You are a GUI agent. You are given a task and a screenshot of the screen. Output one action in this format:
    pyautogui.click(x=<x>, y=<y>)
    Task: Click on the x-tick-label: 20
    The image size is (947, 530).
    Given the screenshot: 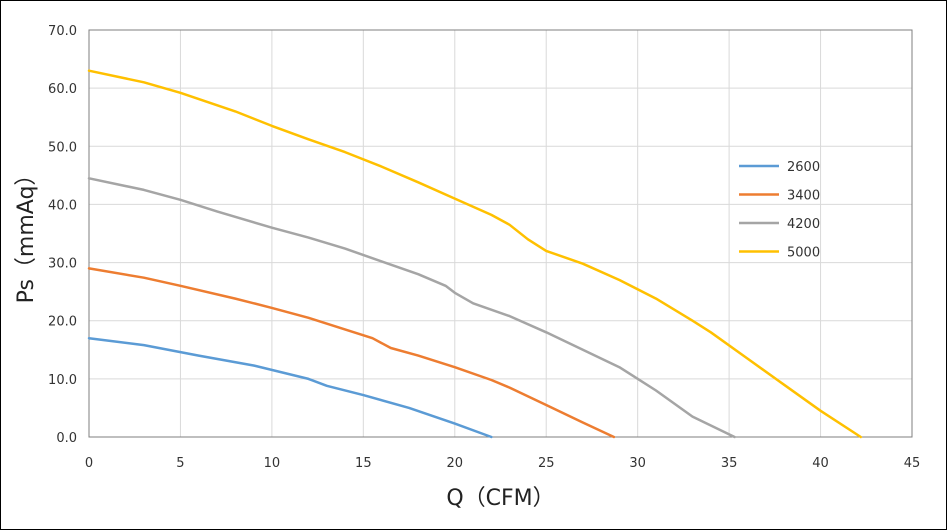 What is the action you would take?
    pyautogui.click(x=455, y=463)
    